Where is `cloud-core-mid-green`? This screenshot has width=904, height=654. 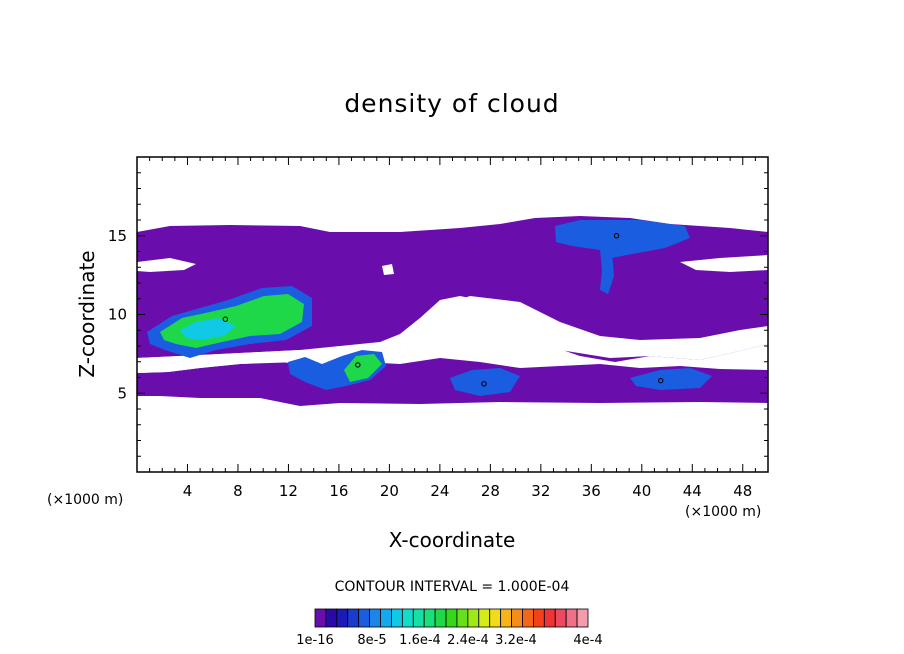 cloud-core-mid-green is located at coordinates (363, 368).